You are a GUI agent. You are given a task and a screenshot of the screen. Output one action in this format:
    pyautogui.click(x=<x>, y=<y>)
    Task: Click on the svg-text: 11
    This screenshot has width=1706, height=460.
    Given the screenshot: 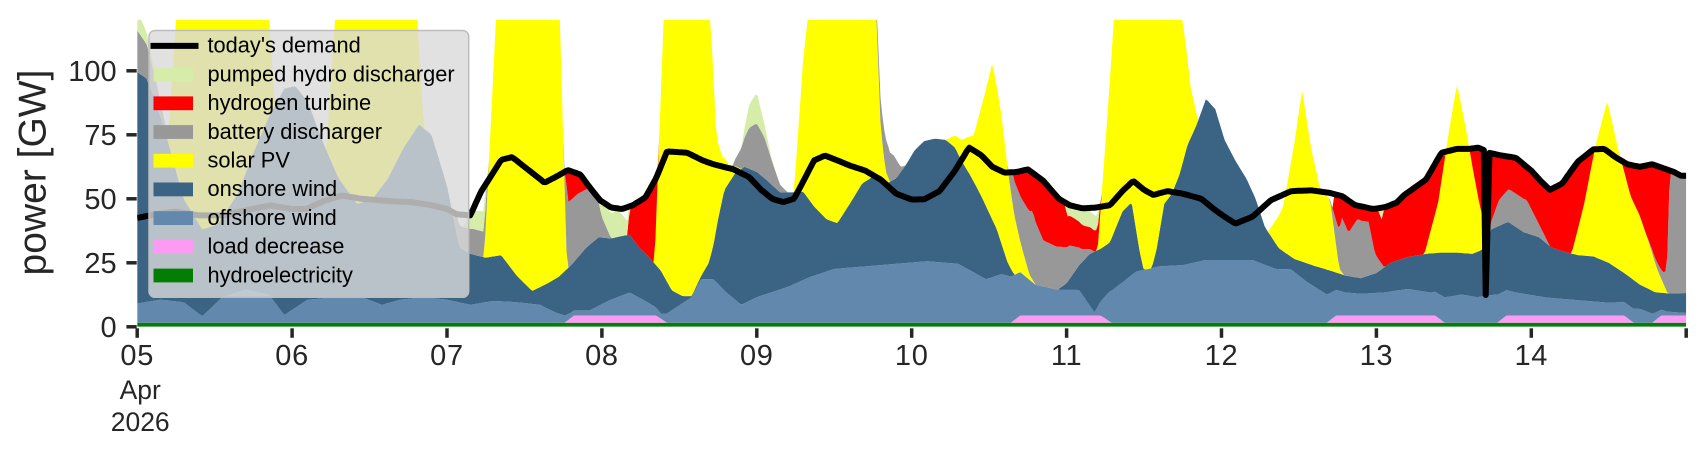 What is the action you would take?
    pyautogui.click(x=1067, y=356)
    